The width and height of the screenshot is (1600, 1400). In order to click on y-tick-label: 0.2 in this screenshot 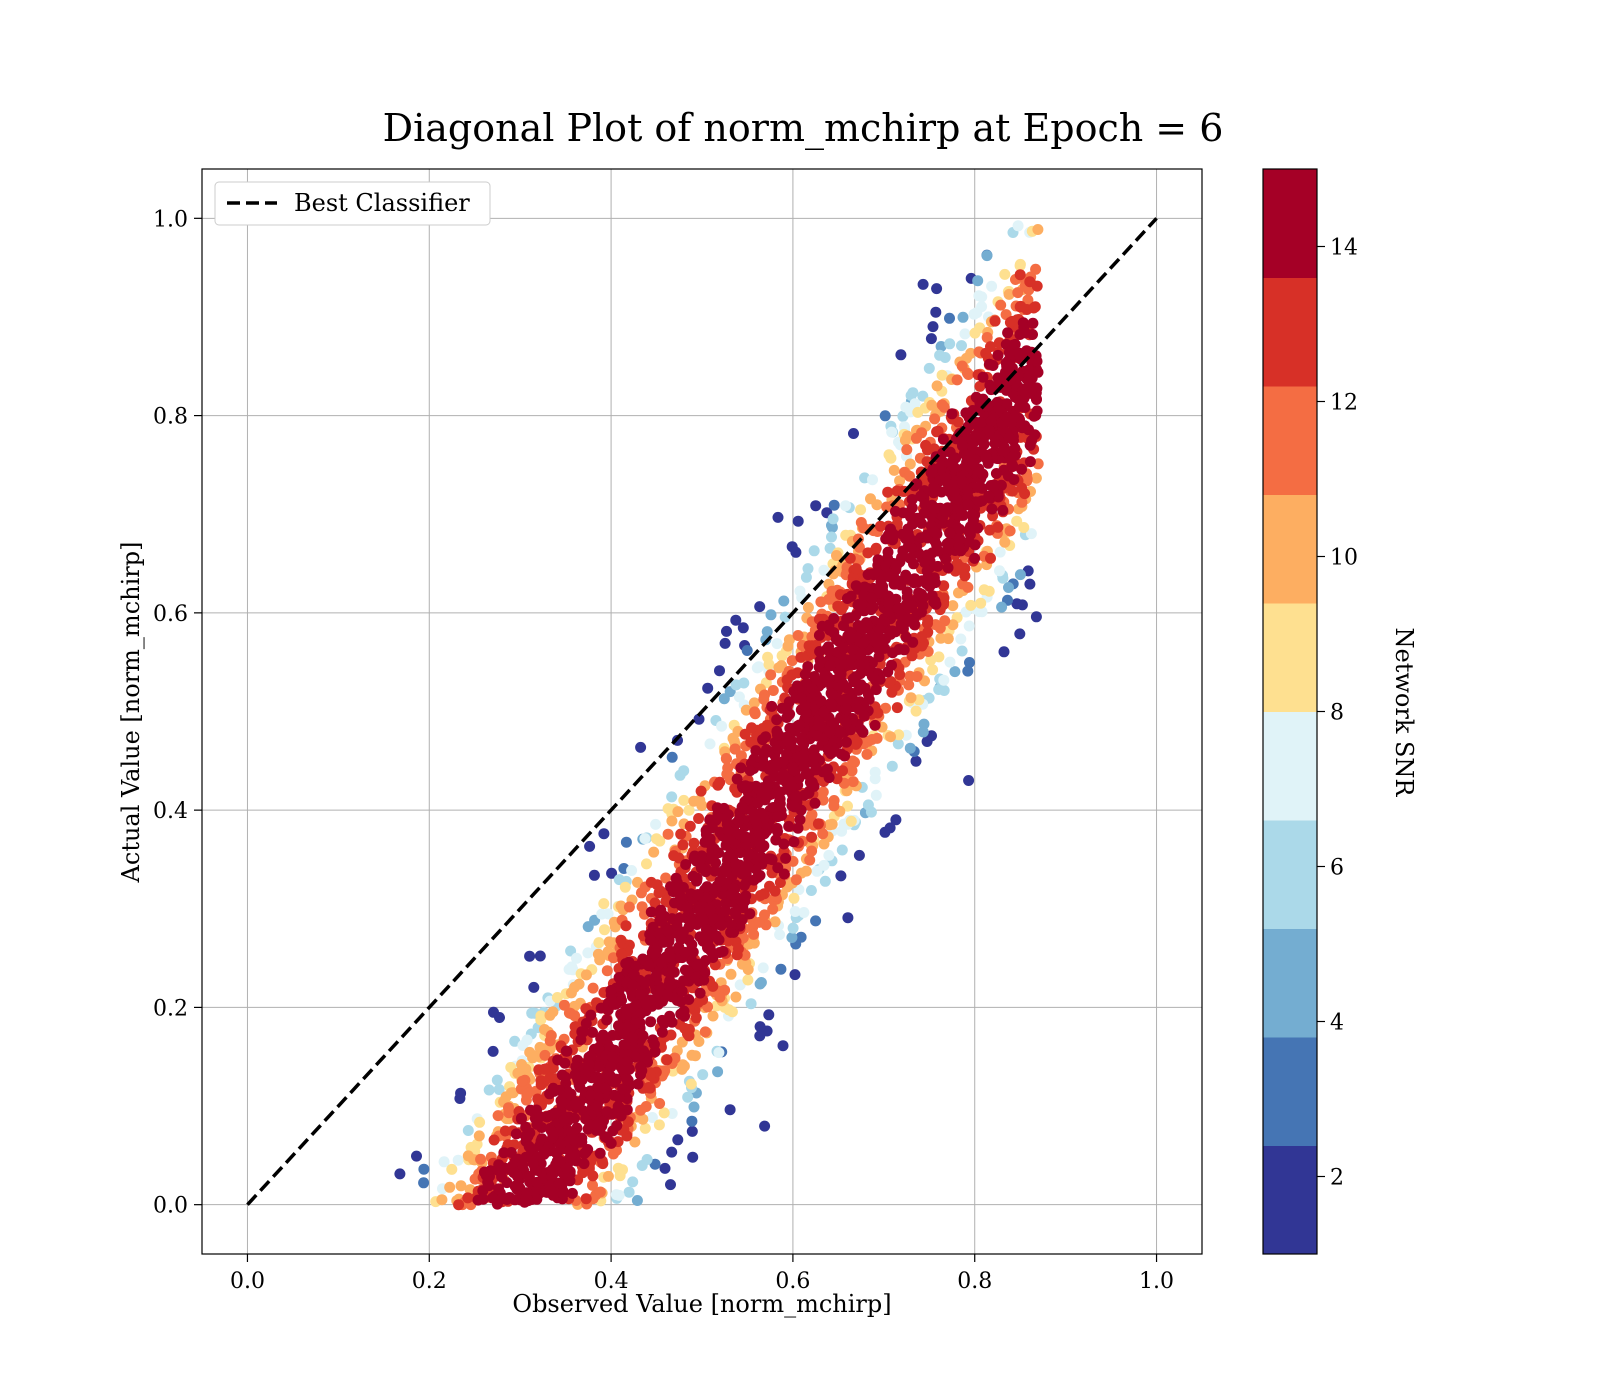, I will do `click(170, 1008)`.